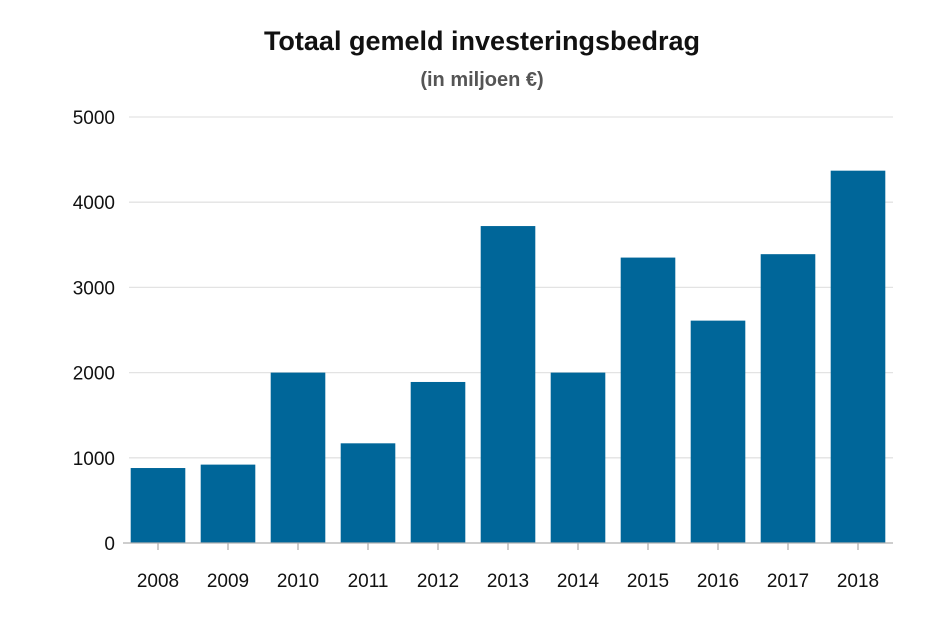 This screenshot has height=620, width=951. What do you see at coordinates (481, 80) in the screenshot?
I see `chart-subtitle: (in miljoen €)` at bounding box center [481, 80].